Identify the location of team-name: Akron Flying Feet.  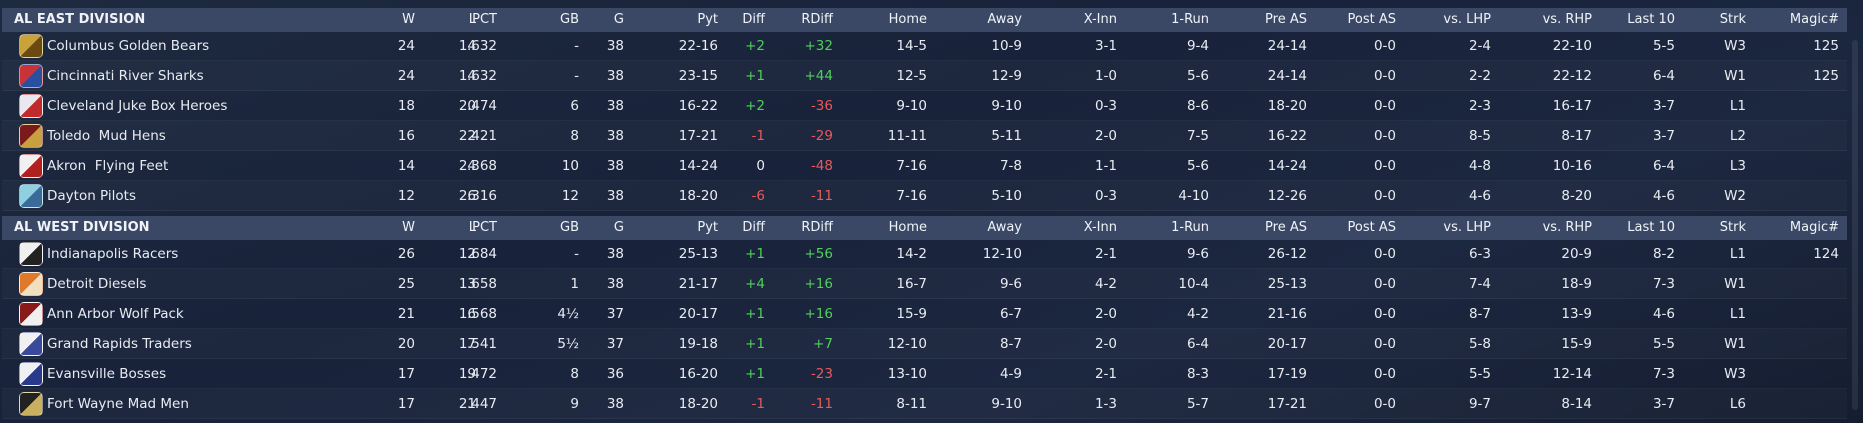
(108, 166).